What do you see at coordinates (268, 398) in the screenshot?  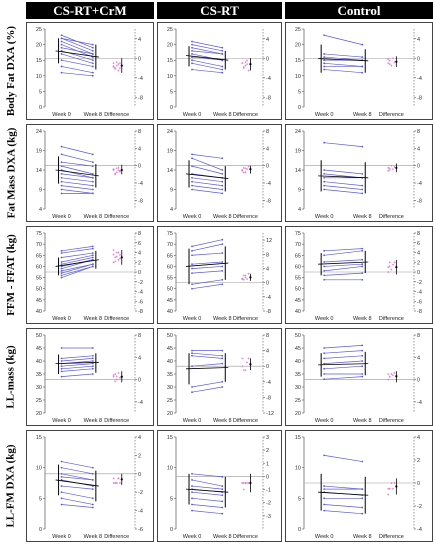 I see `right-tick-label: -8` at bounding box center [268, 398].